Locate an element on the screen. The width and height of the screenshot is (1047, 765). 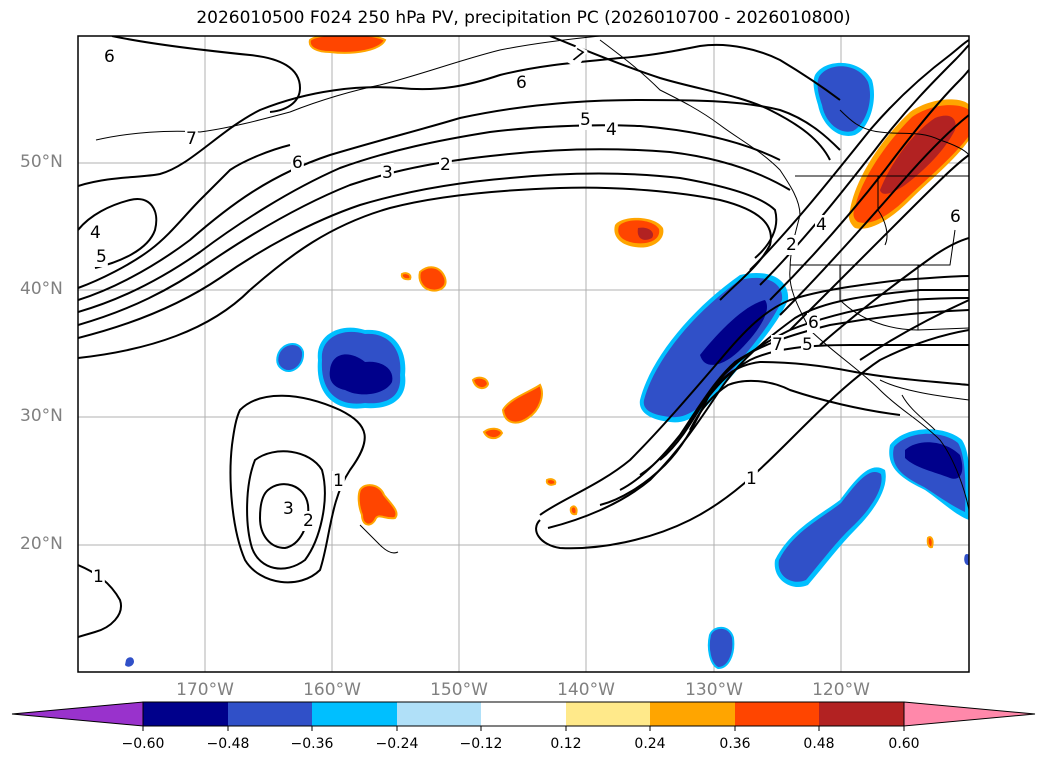
lat-label-50n: 50°N is located at coordinates (41, 162).